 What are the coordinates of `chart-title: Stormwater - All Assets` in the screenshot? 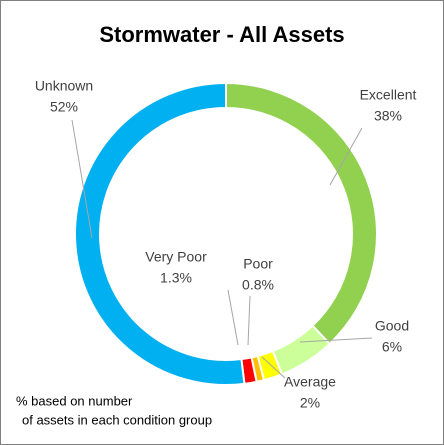 It's located at (221, 34).